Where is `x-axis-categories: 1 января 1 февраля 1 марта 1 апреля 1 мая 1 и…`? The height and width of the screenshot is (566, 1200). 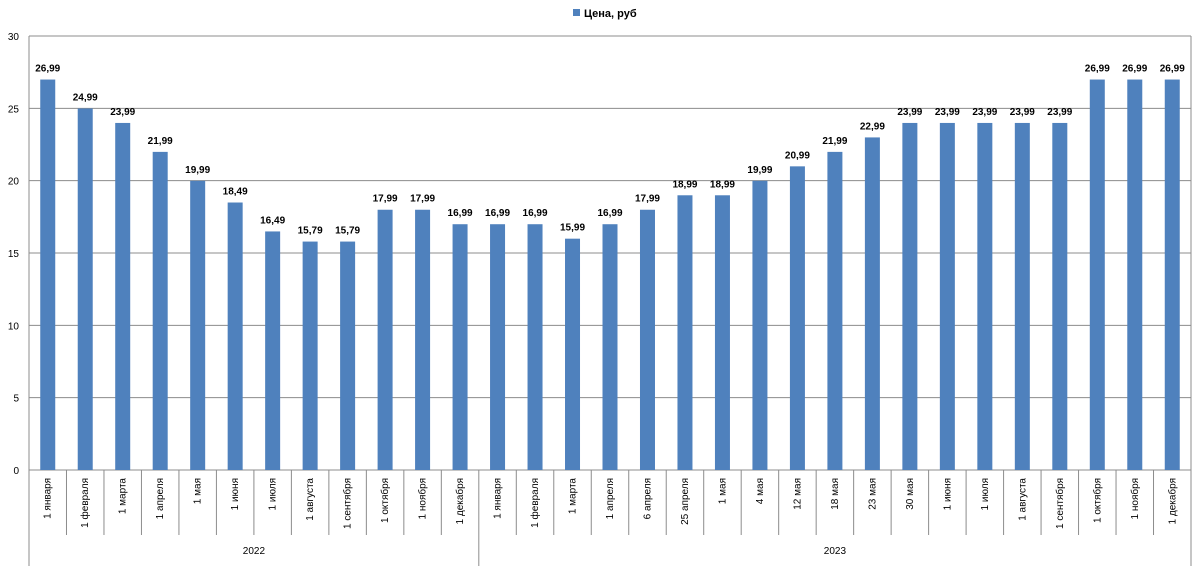
x-axis-categories: 1 января 1 февраля 1 марта 1 апреля 1 мая 1 и… is located at coordinates (611, 503).